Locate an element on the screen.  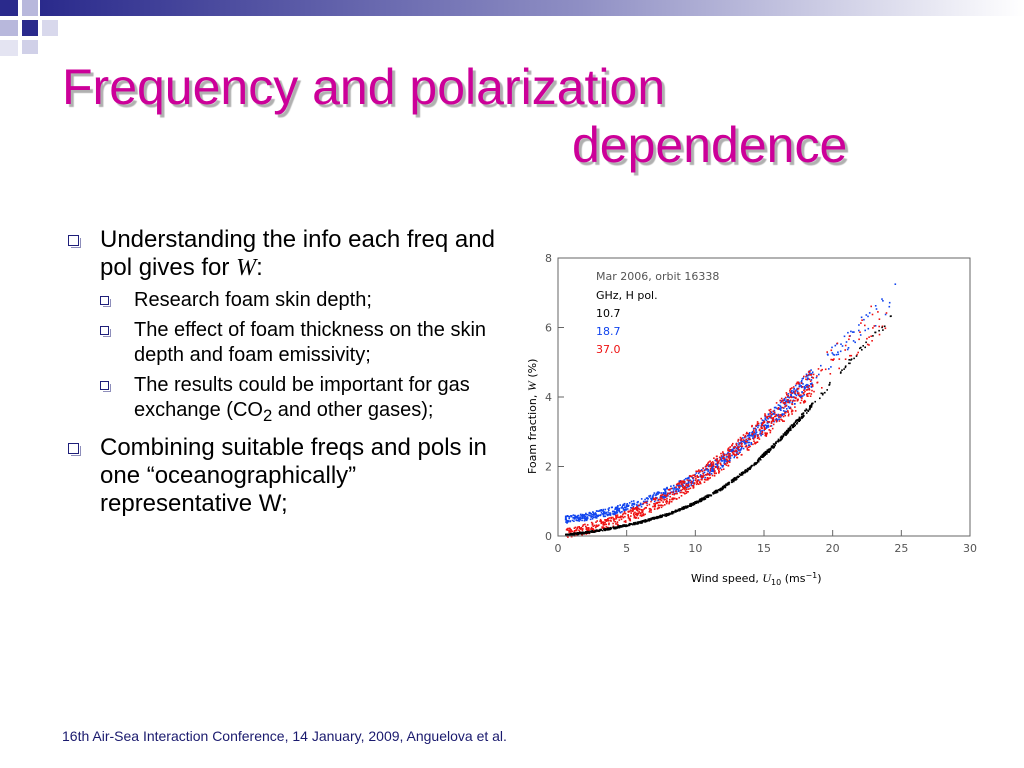
chart-annotation-line1: Mar 2006, orbit 16338 is located at coordinates (657, 276).